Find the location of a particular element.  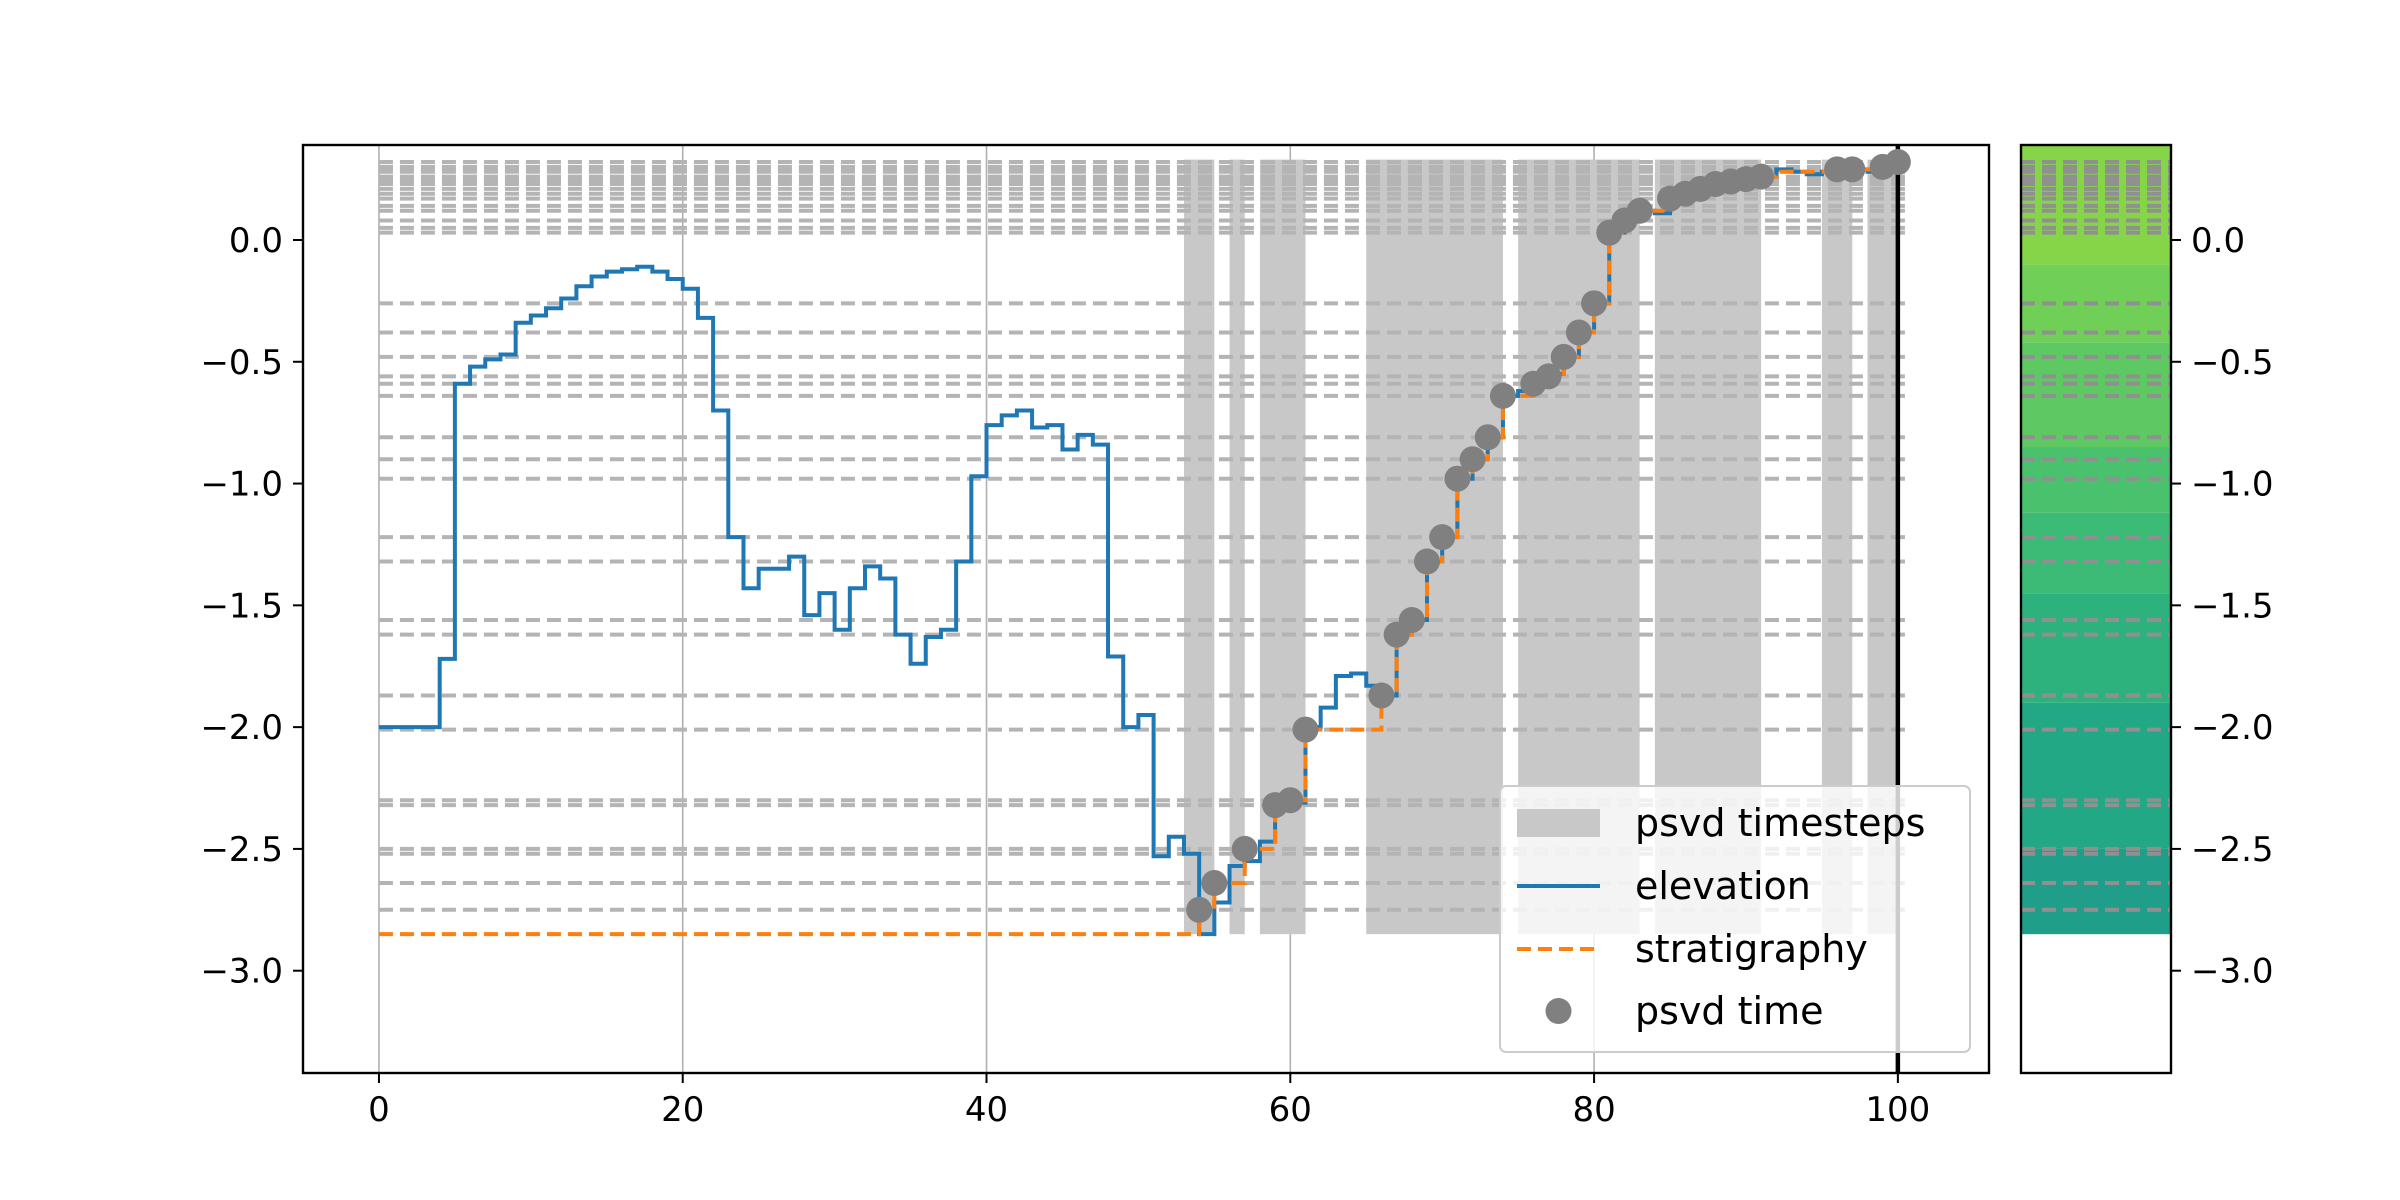

side-y-tick-label-4: −2.0 is located at coordinates (2232, 728).